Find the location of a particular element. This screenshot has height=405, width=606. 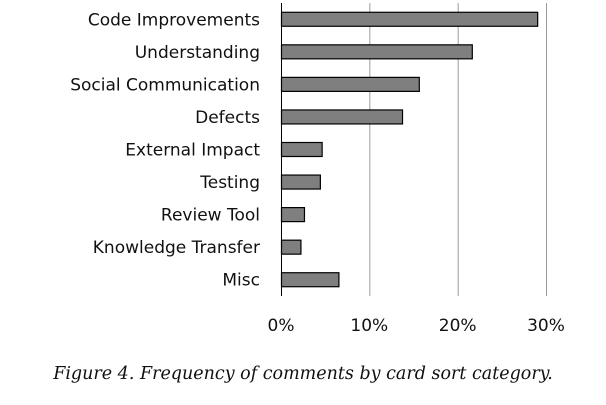

category-label-code-improvements: Code Improvements is located at coordinates (174, 20).